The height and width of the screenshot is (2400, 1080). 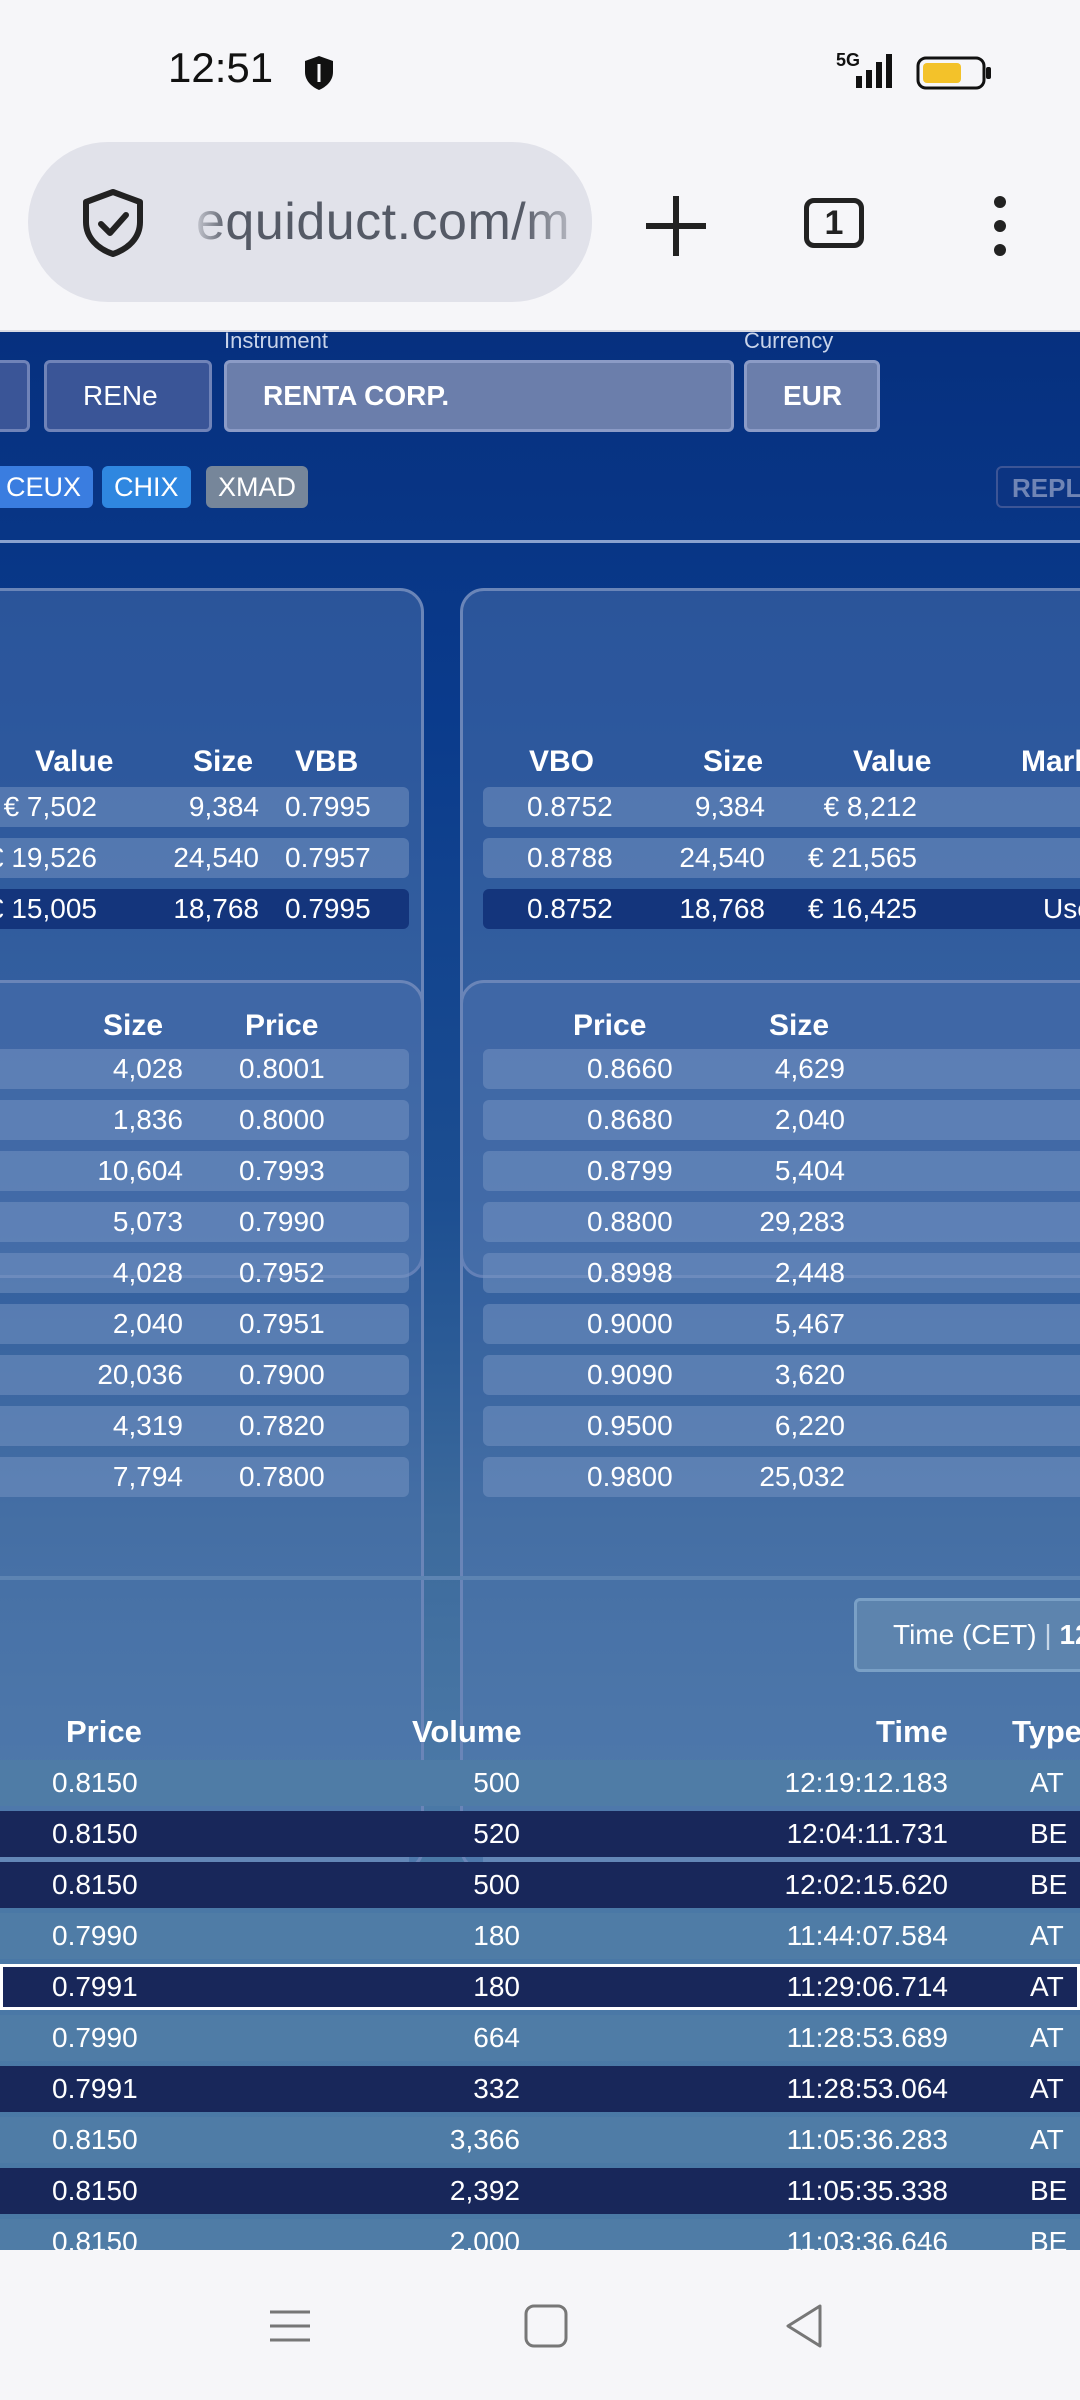 I want to click on trade-row: 0.8150 2,392 11:05:35.338 BE, so click(x=540, y=2191).